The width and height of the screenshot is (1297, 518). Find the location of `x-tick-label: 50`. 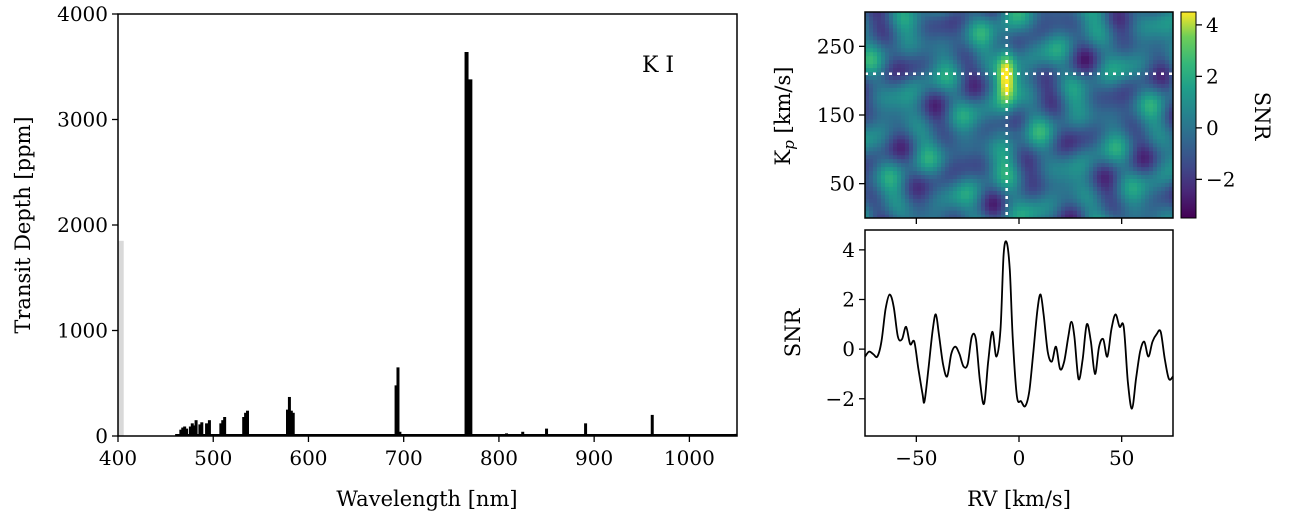

x-tick-label: 50 is located at coordinates (1121, 458).